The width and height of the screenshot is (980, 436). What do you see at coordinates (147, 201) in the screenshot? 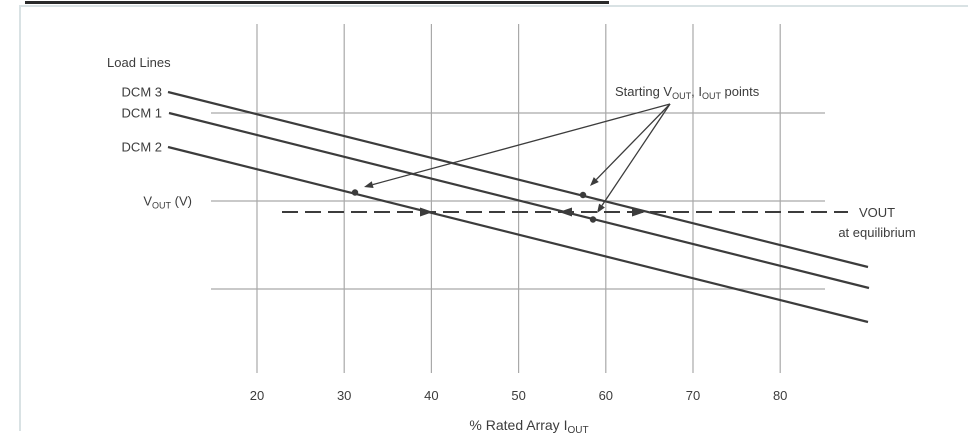
I see `y-axis-label-part: V` at bounding box center [147, 201].